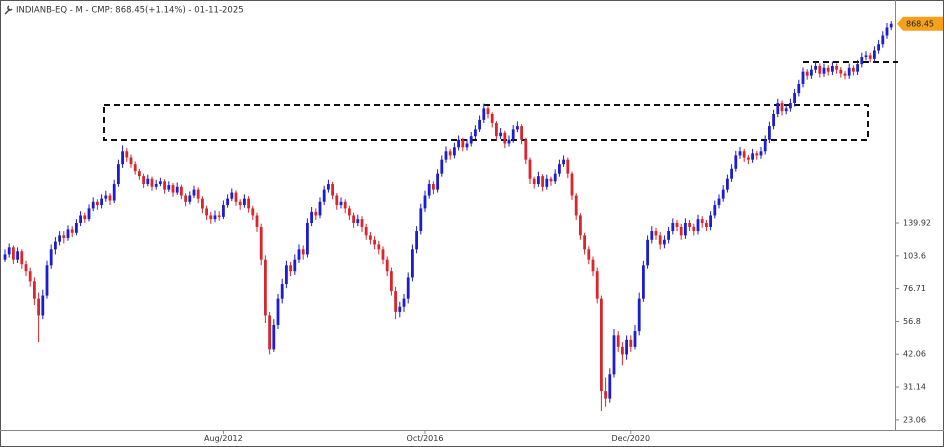 The width and height of the screenshot is (944, 447). I want to click on y-tick-label: 31.14, so click(914, 387).